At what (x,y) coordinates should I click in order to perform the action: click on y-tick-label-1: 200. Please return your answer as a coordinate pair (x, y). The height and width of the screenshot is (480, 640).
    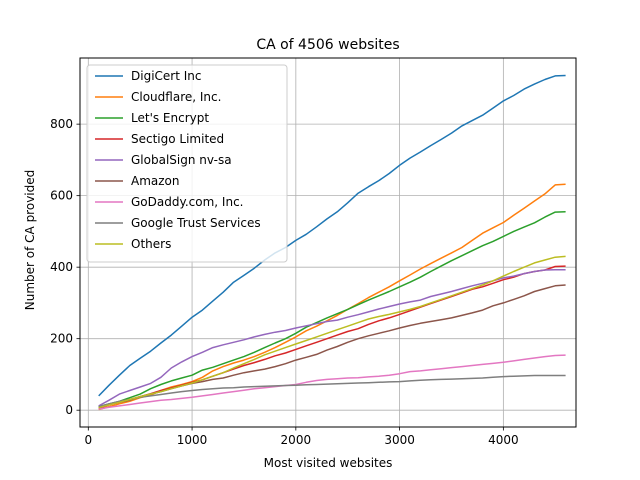
    Looking at the image, I should click on (61, 339).